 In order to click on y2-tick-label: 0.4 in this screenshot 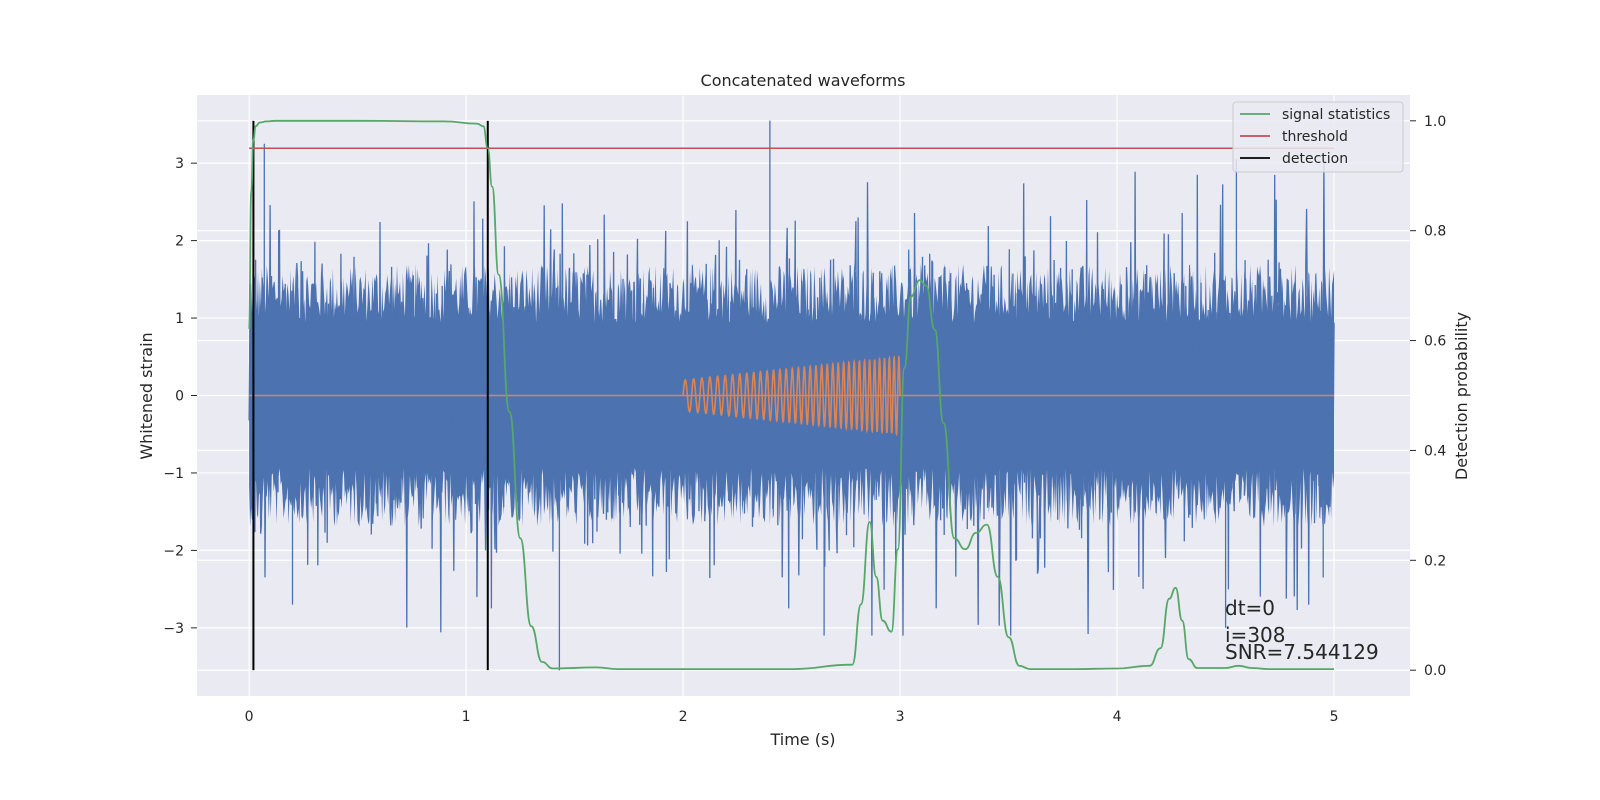, I will do `click(1435, 451)`.